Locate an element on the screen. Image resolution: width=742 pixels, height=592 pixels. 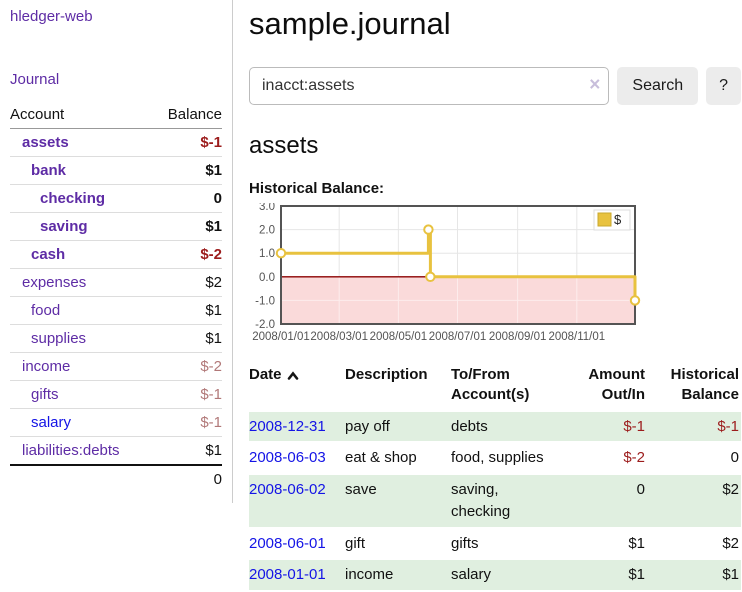
x-tick-label: 2008/05/01 is located at coordinates (399, 337).